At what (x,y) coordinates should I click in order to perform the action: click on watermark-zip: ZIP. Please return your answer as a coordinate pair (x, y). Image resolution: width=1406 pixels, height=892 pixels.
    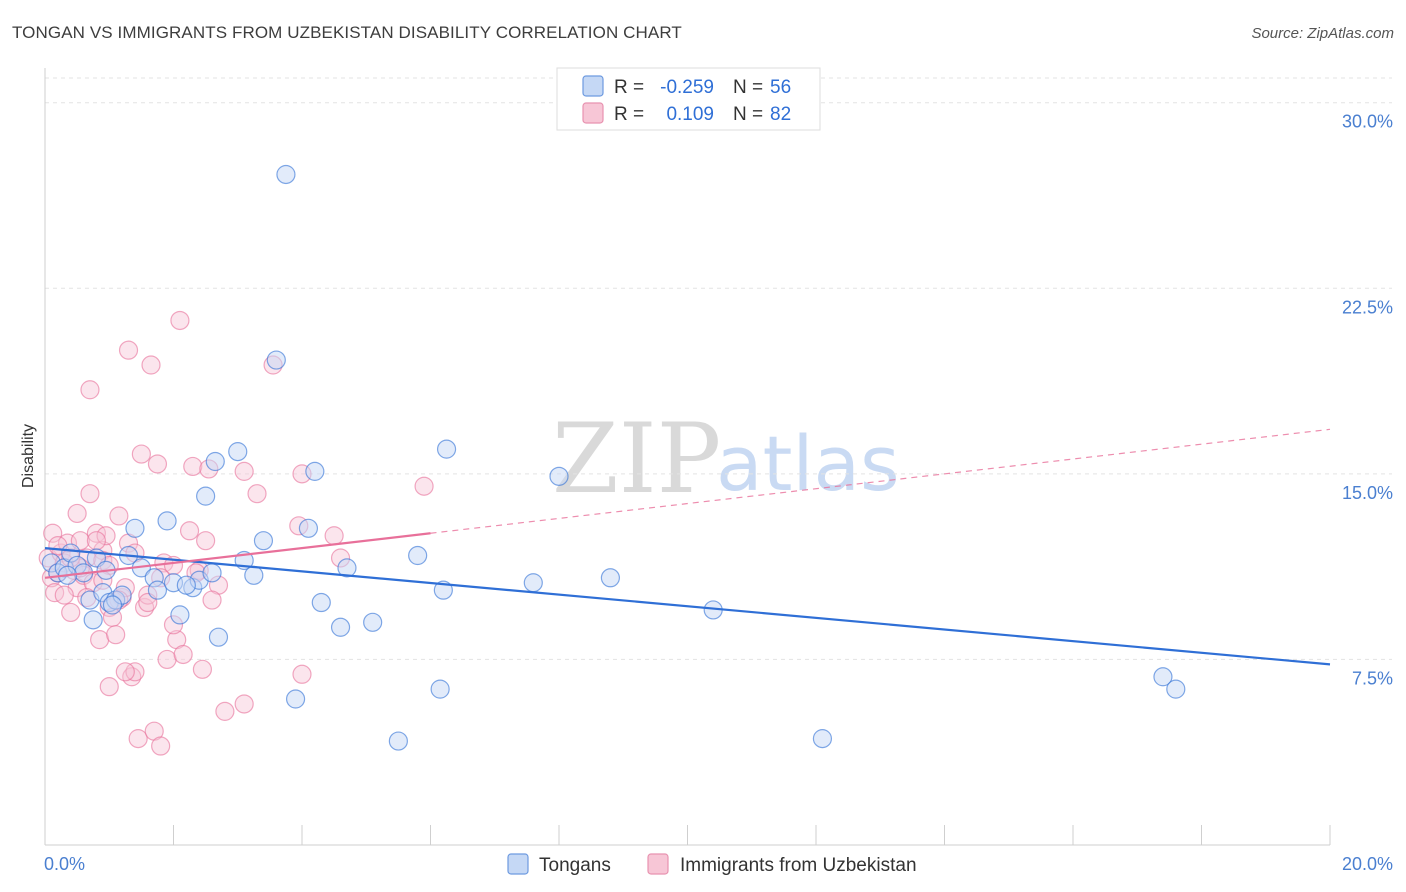
    Looking at the image, I should click on (636, 459).